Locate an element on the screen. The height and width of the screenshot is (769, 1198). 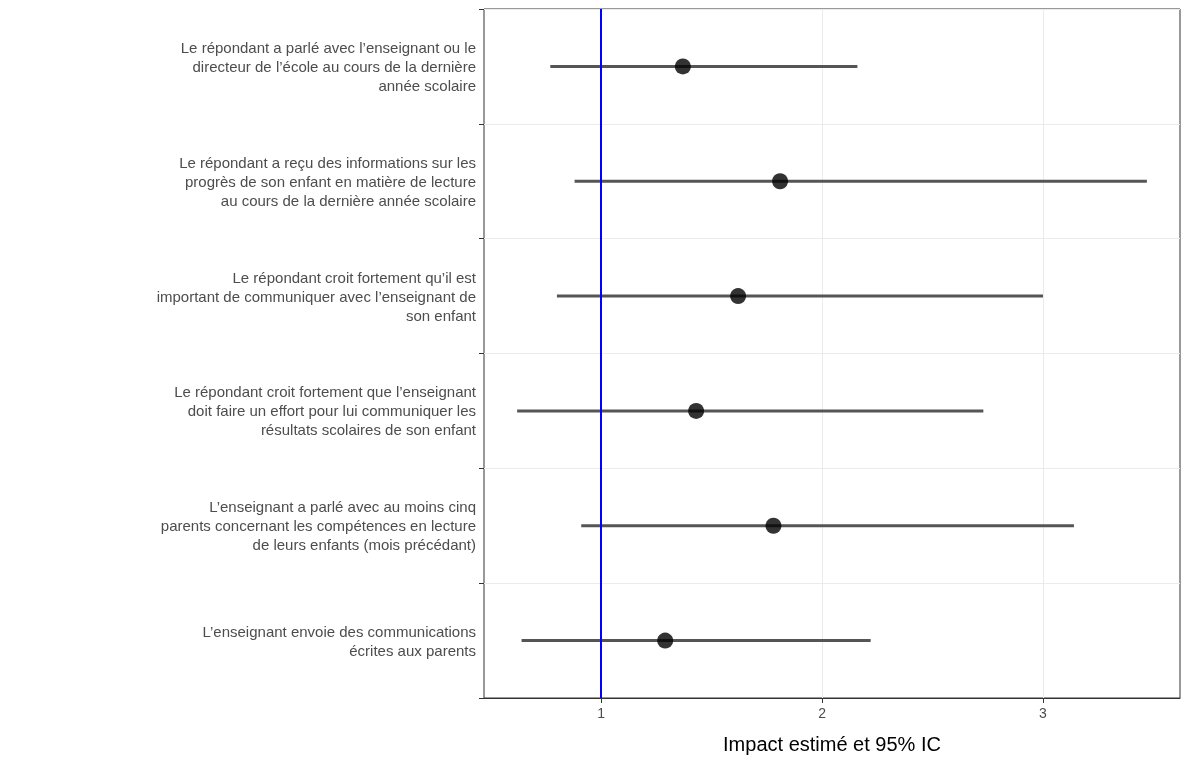
y-tick-label: Le répondant croit fortement que l’enseignant doit faire un effort pour lui communiquer les résultats scolaires de son enfant is located at coordinates (325, 411).